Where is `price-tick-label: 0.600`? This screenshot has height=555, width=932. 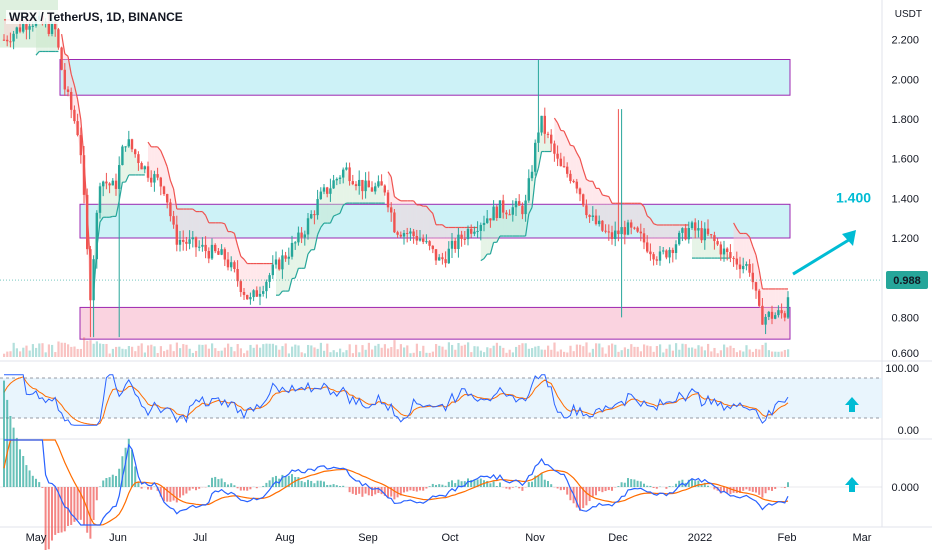
price-tick-label: 0.600 is located at coordinates (905, 354).